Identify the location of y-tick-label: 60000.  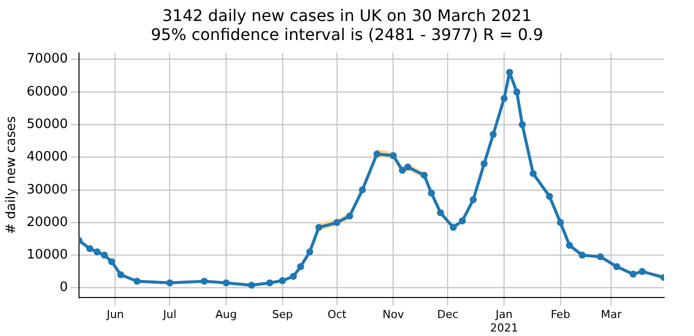
(47, 92).